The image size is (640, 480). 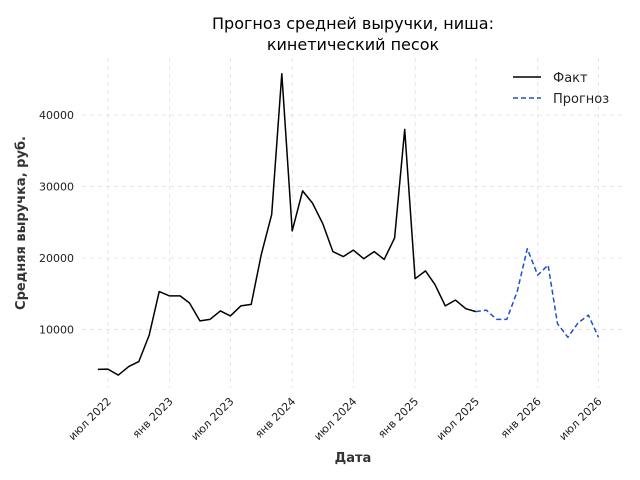 I want to click on y-tick-label: 40000, so click(x=56, y=115).